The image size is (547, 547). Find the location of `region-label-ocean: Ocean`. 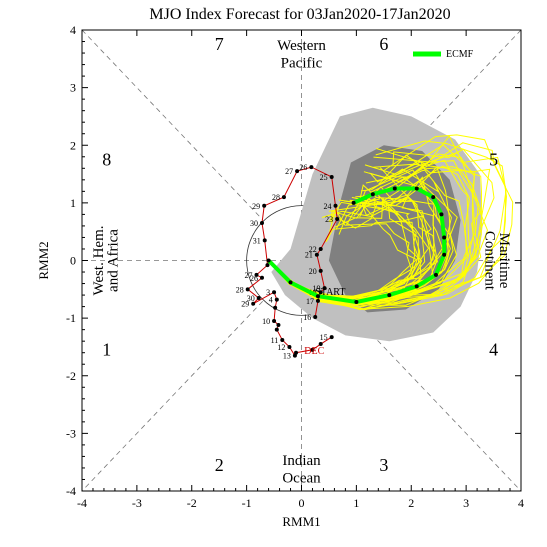

region-label-ocean: Ocean is located at coordinates (301, 478).